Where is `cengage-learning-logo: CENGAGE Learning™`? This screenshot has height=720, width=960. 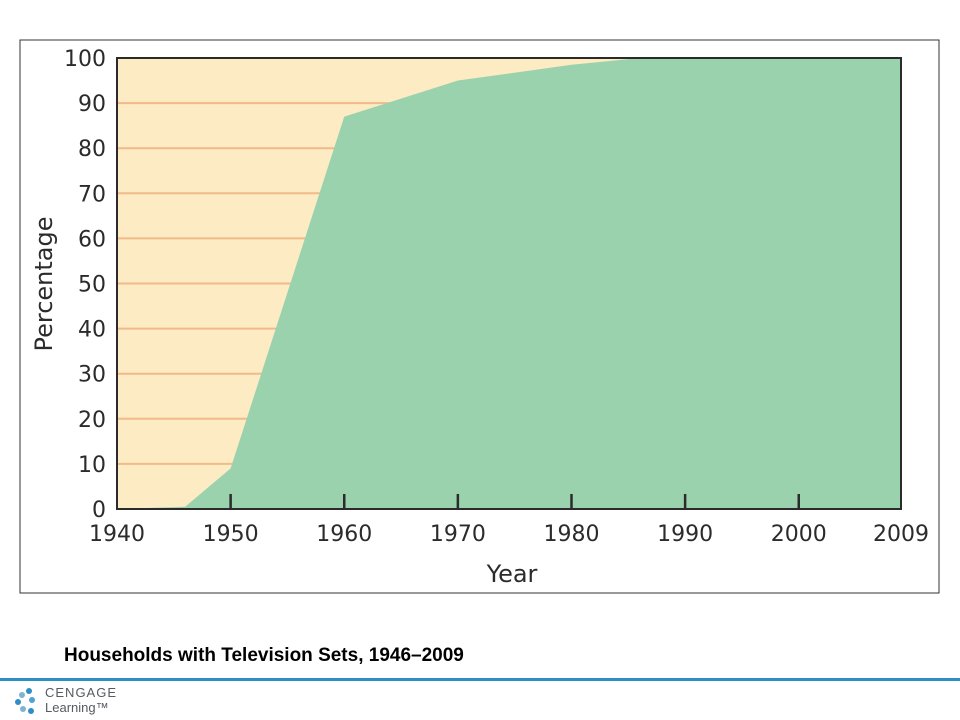
cengage-learning-logo: CENGAGE Learning™ is located at coordinates (84, 701).